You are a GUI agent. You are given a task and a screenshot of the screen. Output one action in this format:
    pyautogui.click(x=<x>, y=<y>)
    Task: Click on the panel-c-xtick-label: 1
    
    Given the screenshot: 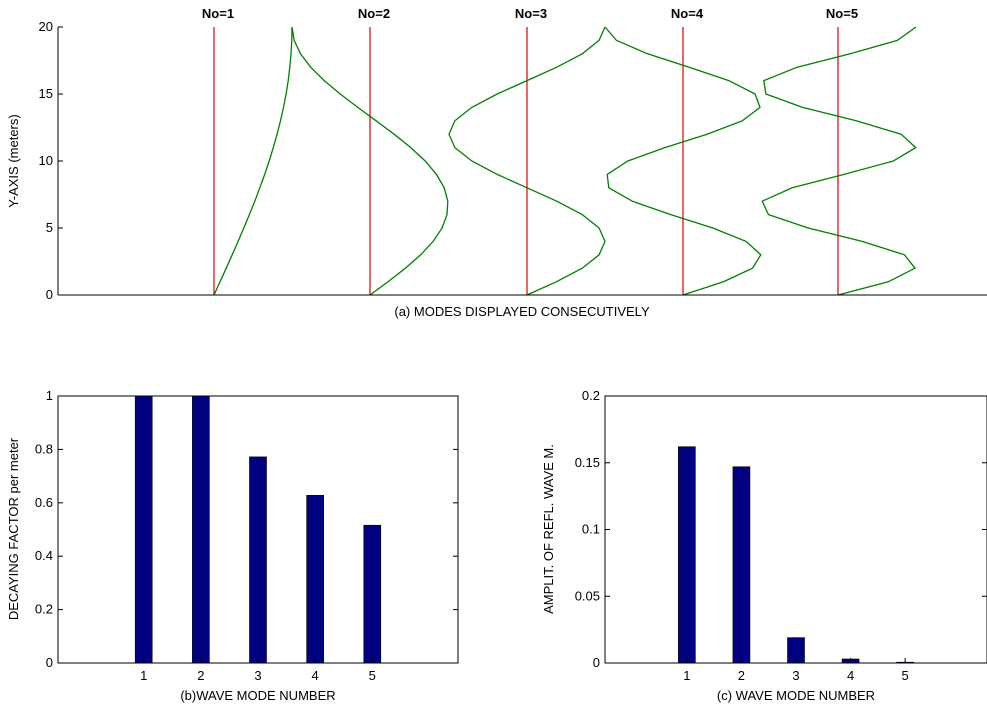 What is the action you would take?
    pyautogui.click(x=686, y=675)
    